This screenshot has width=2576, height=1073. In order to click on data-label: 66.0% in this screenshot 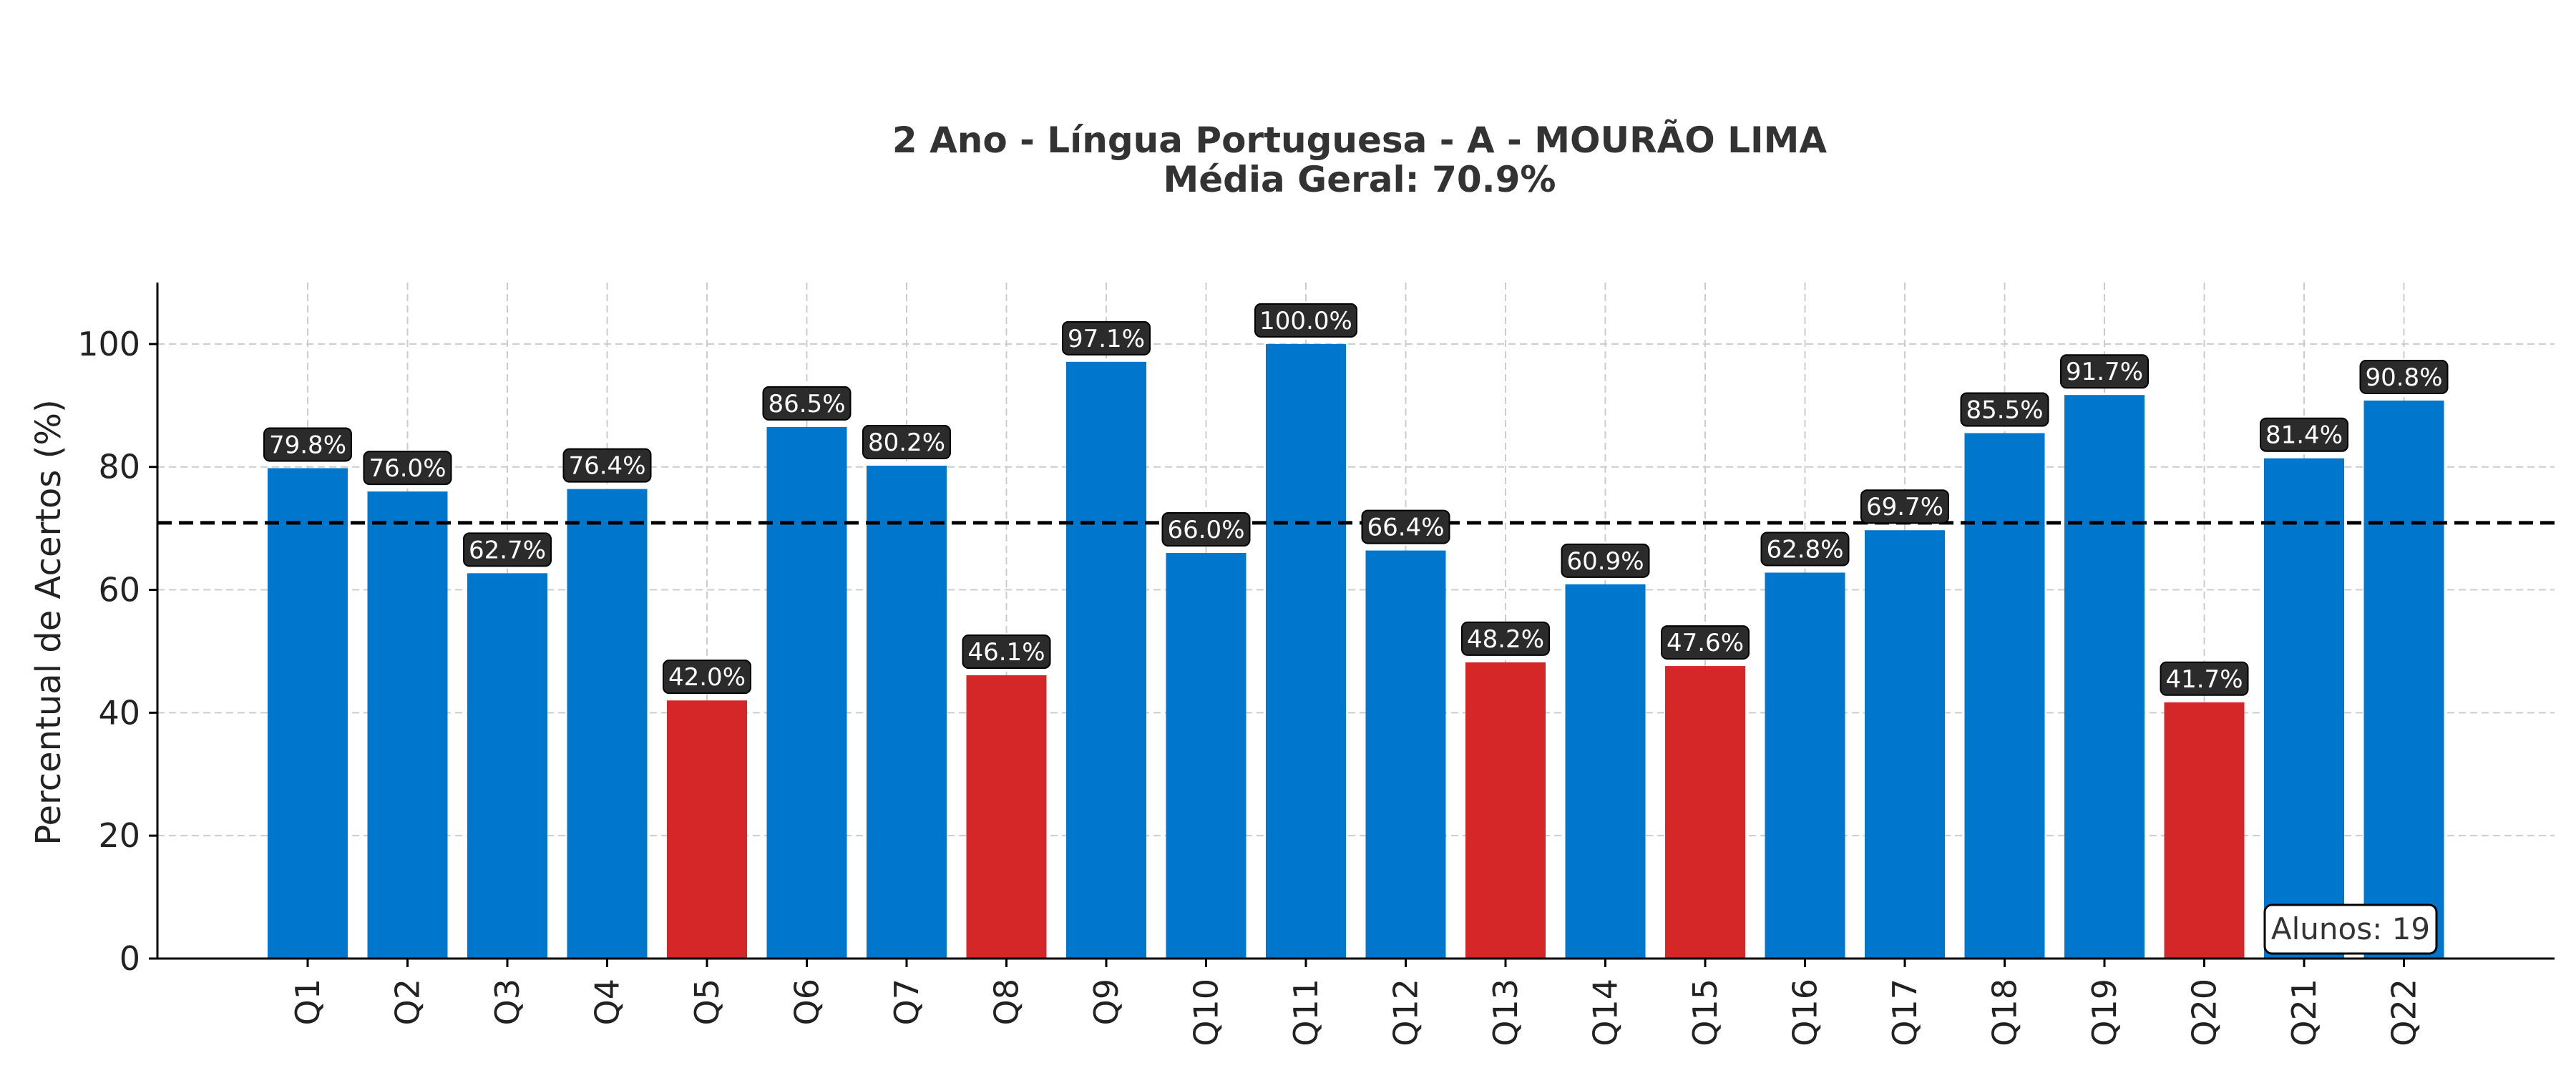, I will do `click(1205, 530)`.